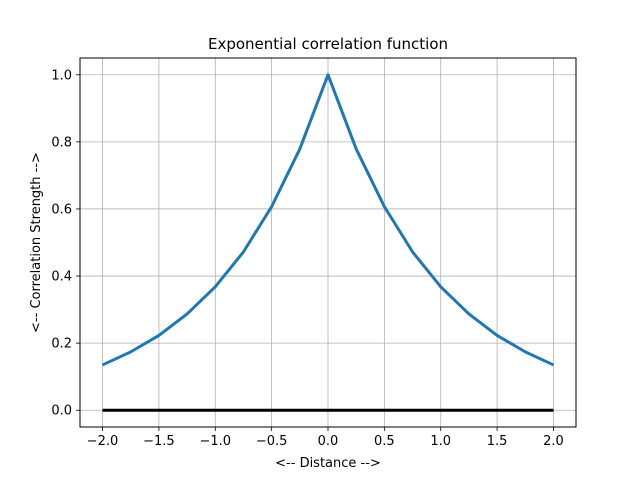  Describe the element at coordinates (328, 441) in the screenshot. I see `x-tick-label-4: 0.0` at that location.